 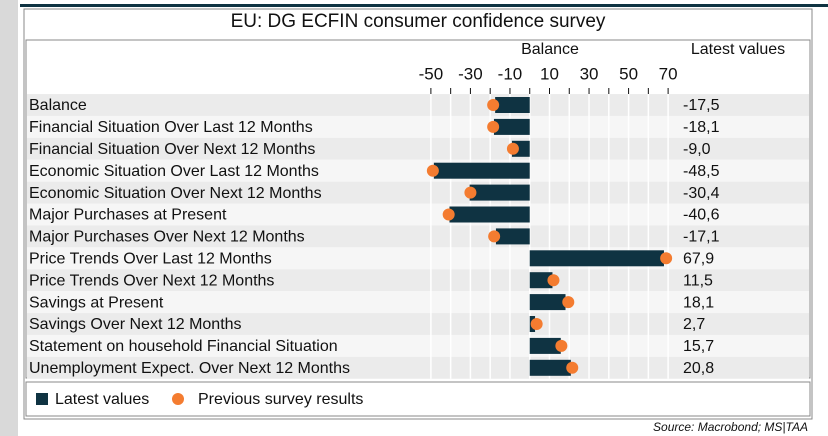 I want to click on value-label: 2,7, so click(x=694, y=324).